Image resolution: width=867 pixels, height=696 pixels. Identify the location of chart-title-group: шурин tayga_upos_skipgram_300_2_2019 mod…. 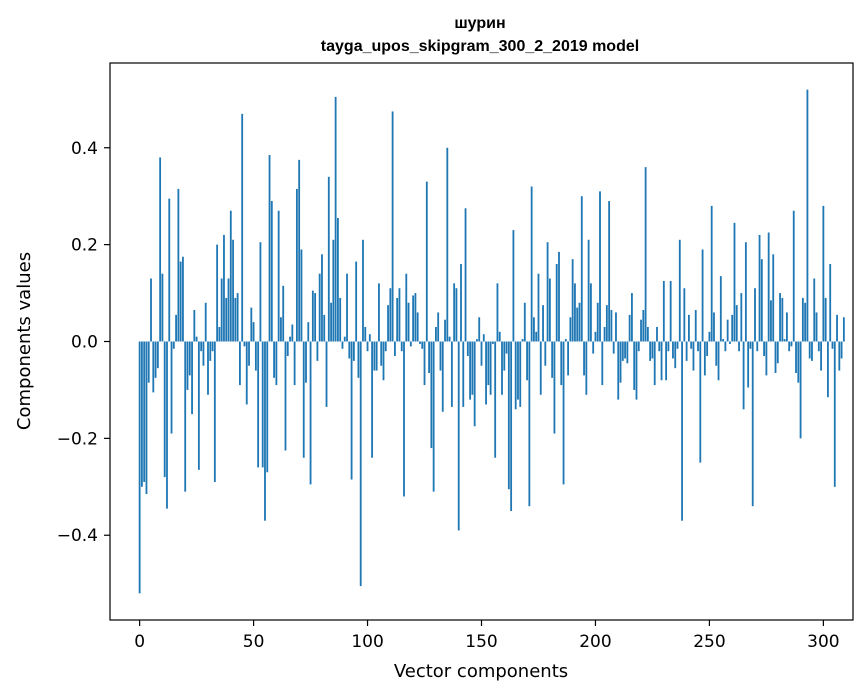
(480, 35).